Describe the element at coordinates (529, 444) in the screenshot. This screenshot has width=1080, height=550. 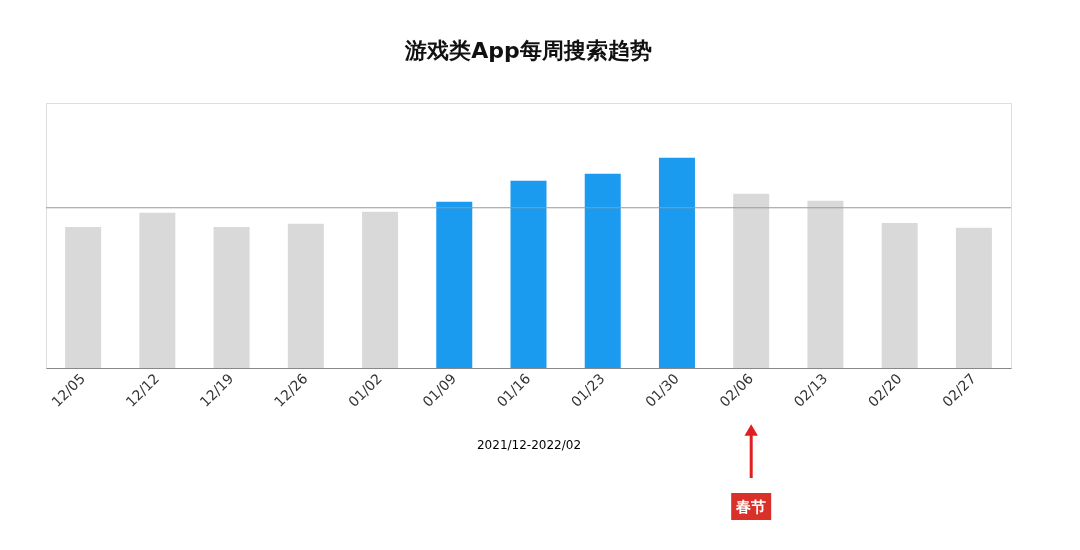
I see `x-axis-title: 2021/12-2022/02` at that location.